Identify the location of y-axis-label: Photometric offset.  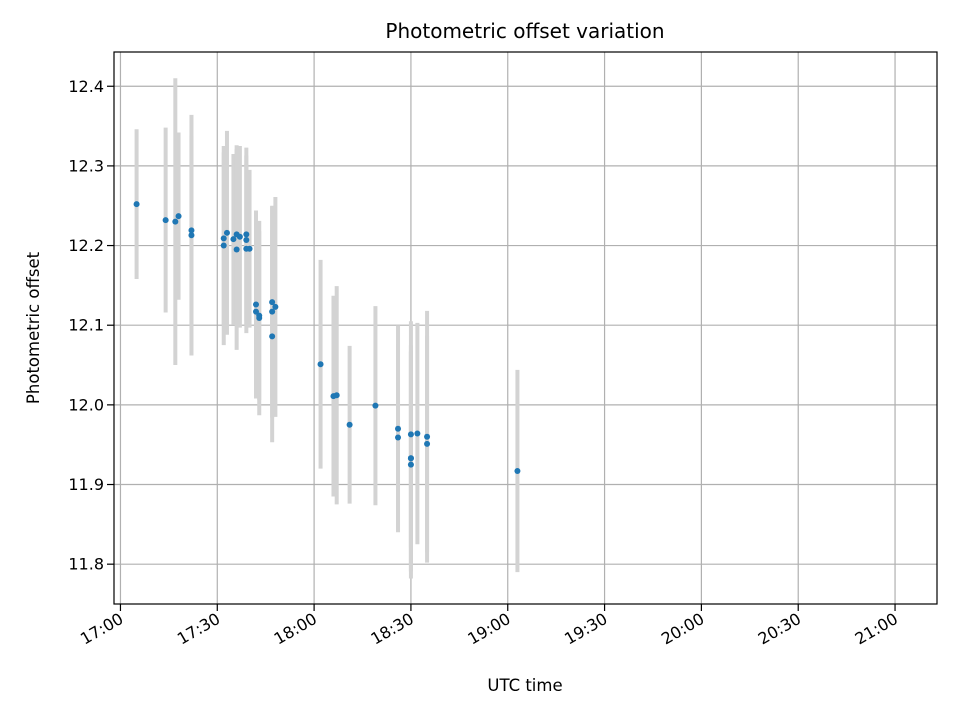
(33, 327).